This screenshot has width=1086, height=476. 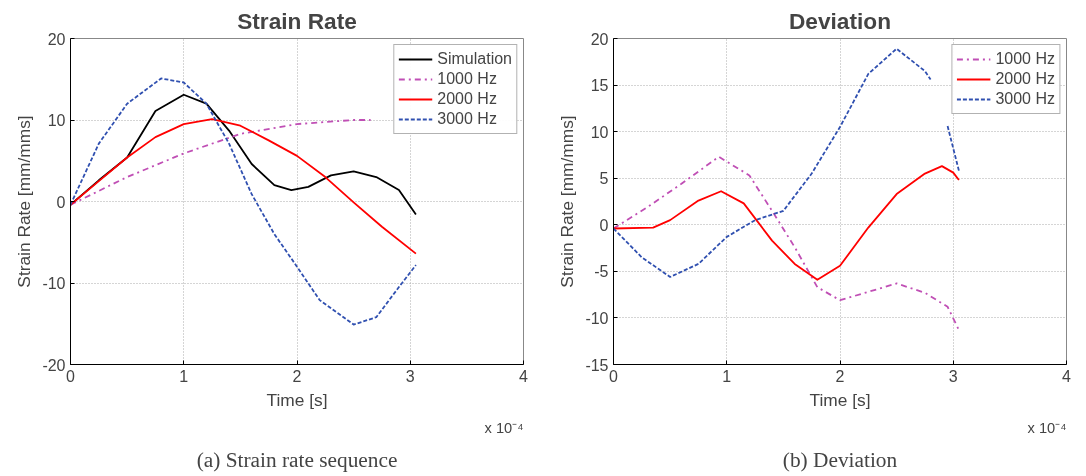 What do you see at coordinates (599, 86) in the screenshot?
I see `y-tick-label: 15` at bounding box center [599, 86].